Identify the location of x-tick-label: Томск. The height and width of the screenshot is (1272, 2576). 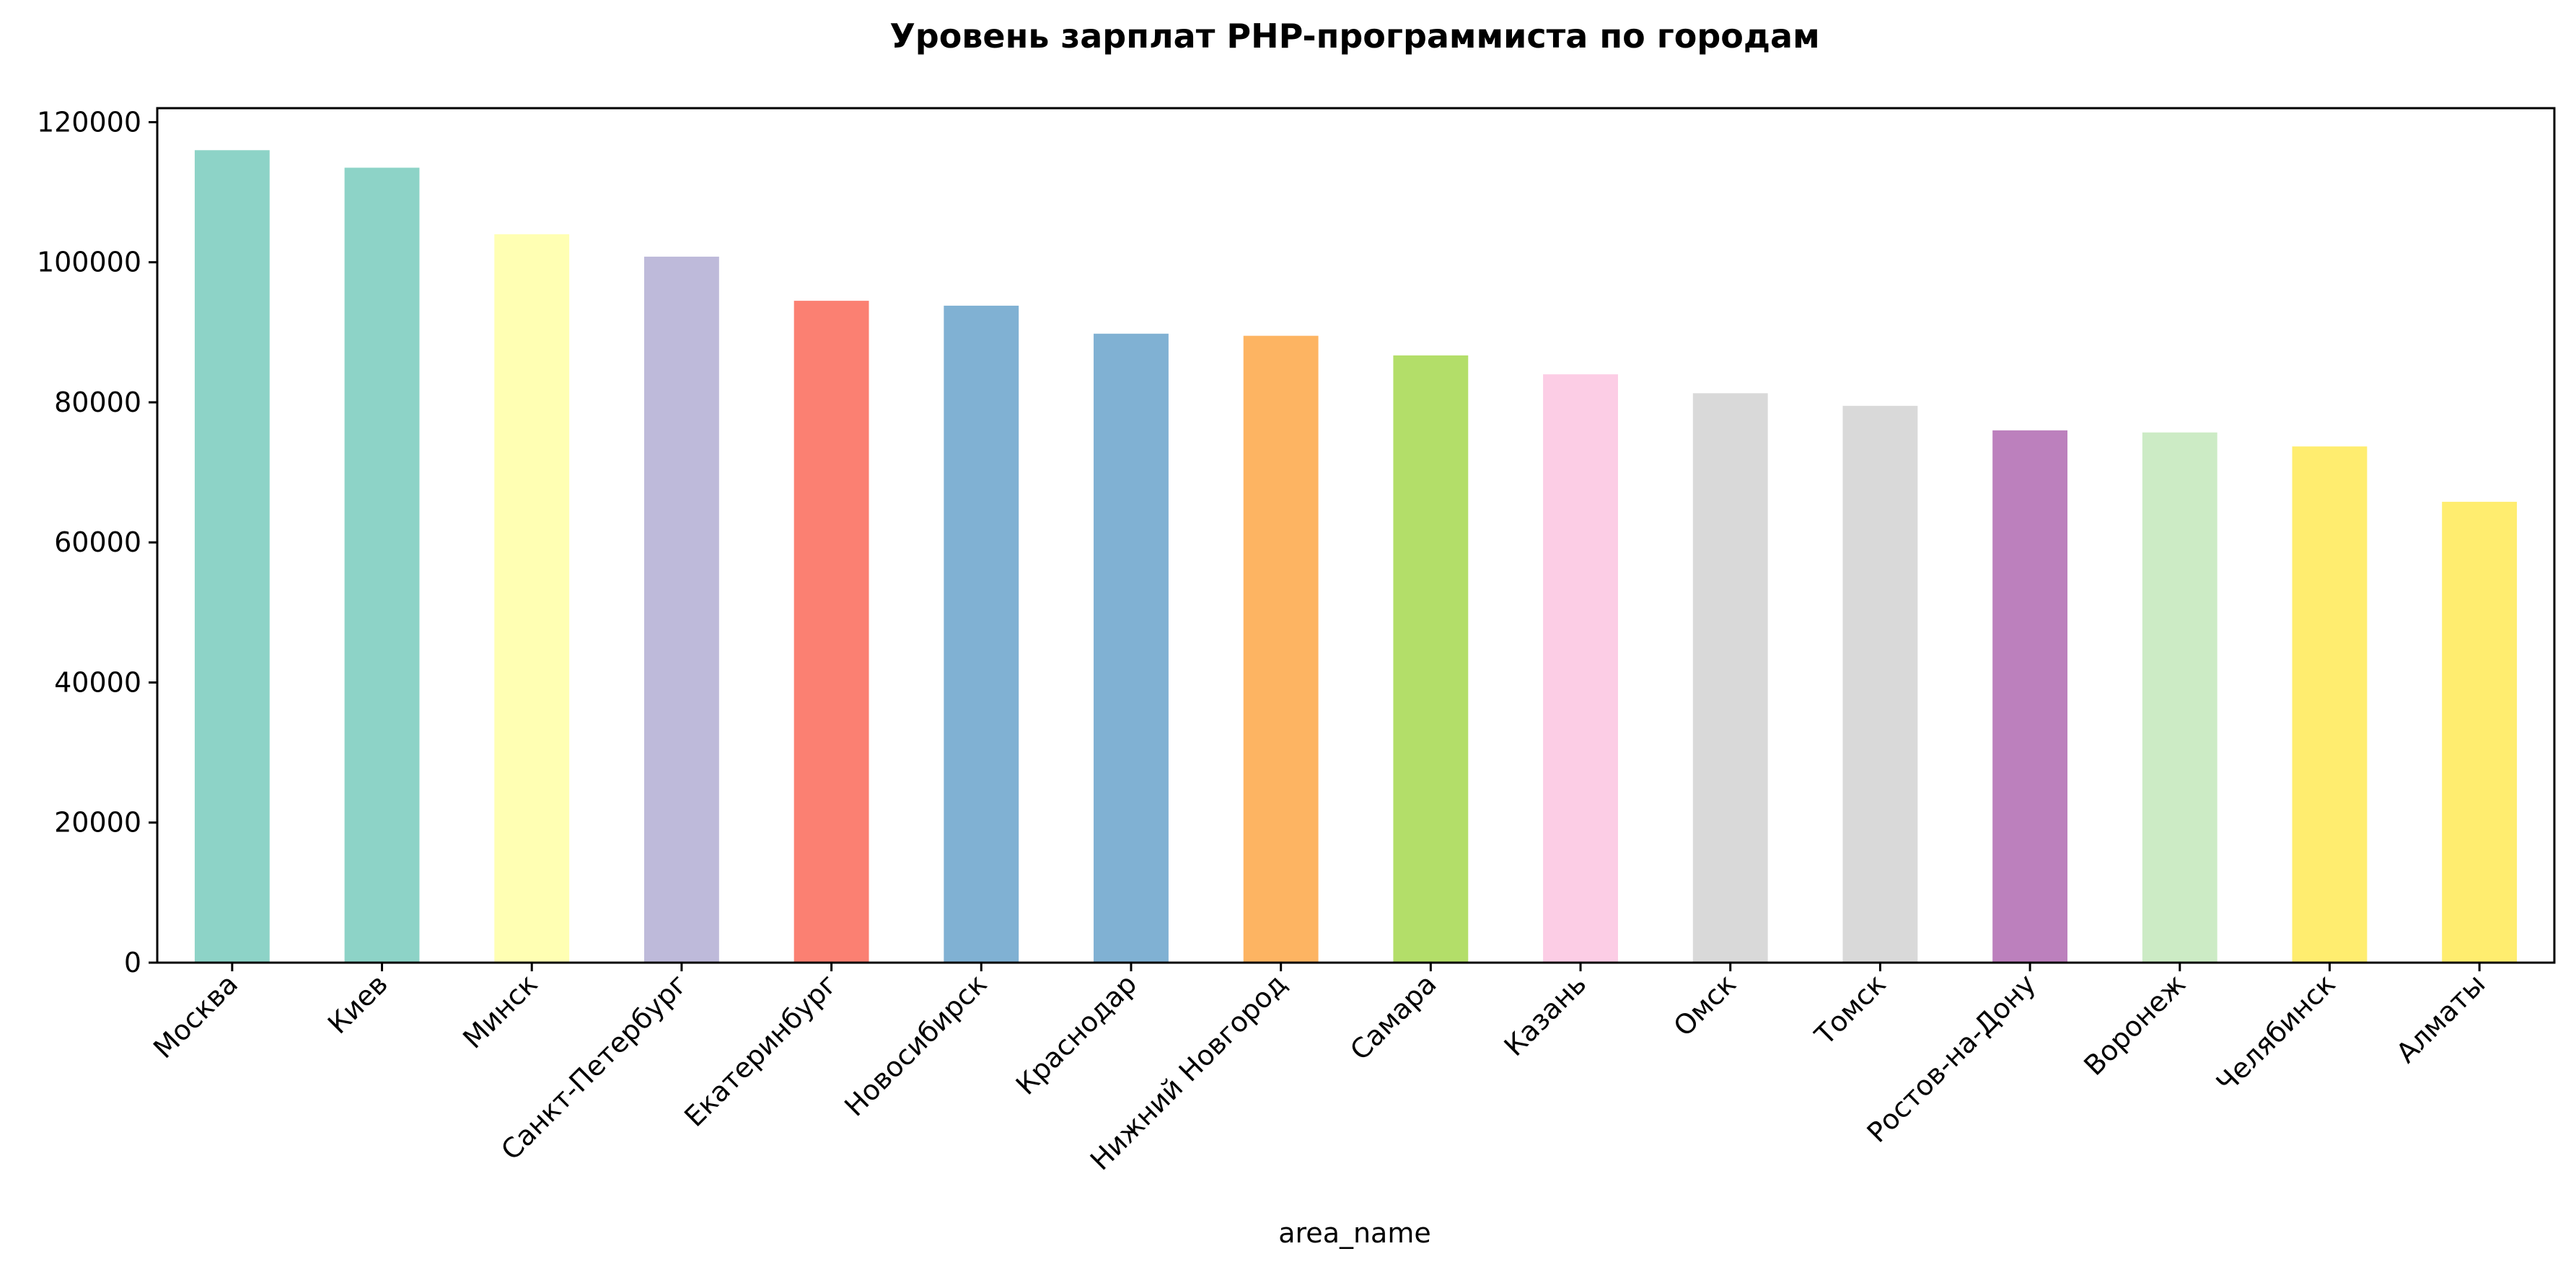
(1850, 1009).